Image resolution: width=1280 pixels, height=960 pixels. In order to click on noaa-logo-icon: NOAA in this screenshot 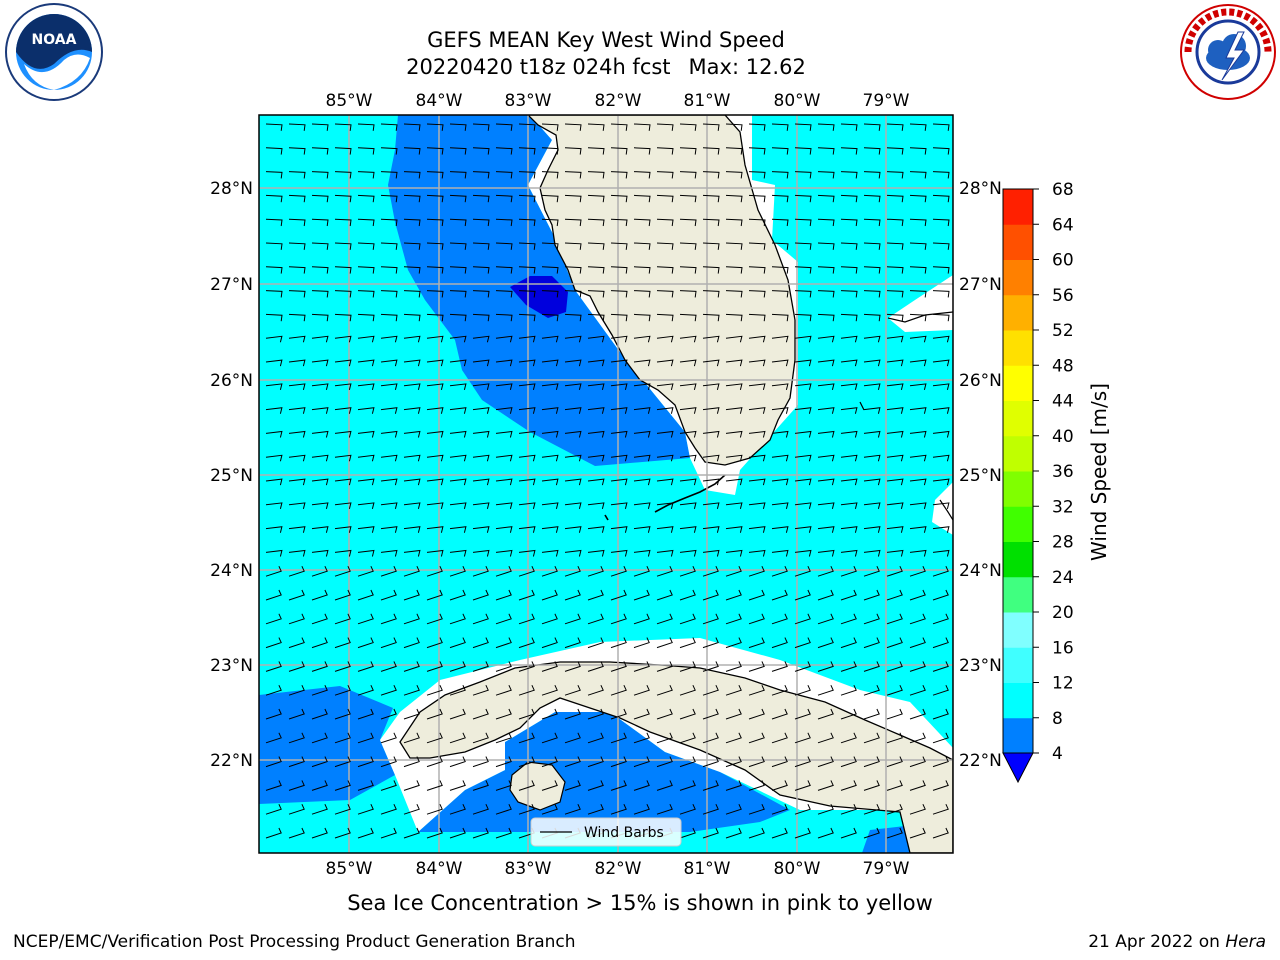, I will do `click(54, 52)`.